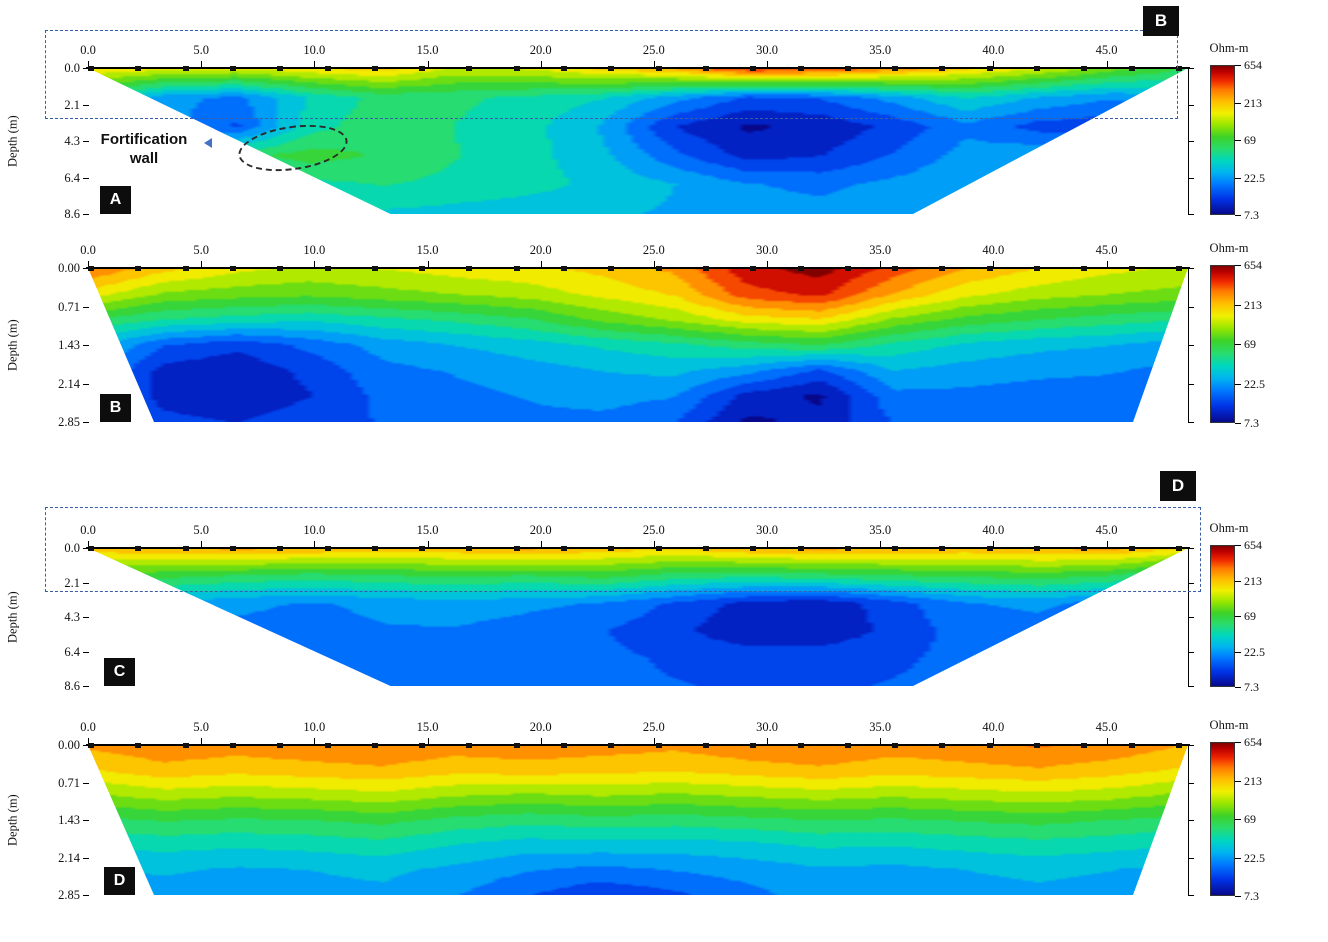 The width and height of the screenshot is (1328, 942). Describe the element at coordinates (653, 250) in the screenshot. I see `x-axis-tick-label: 25.0` at that location.